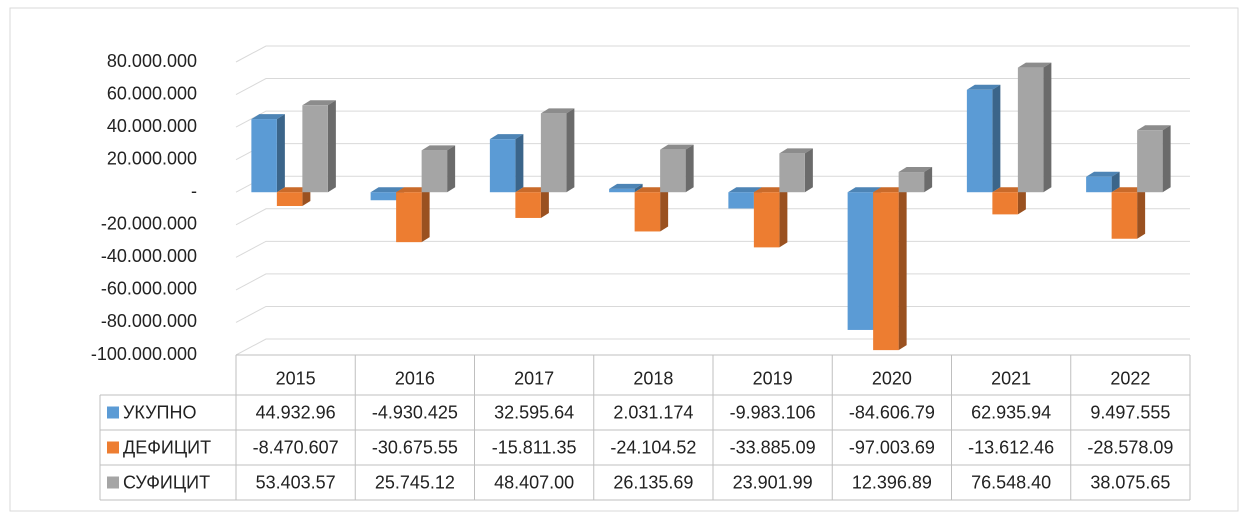 This screenshot has height=518, width=1248. Describe the element at coordinates (415, 482) in the screenshot. I see `table-value: 25.745.12` at that location.